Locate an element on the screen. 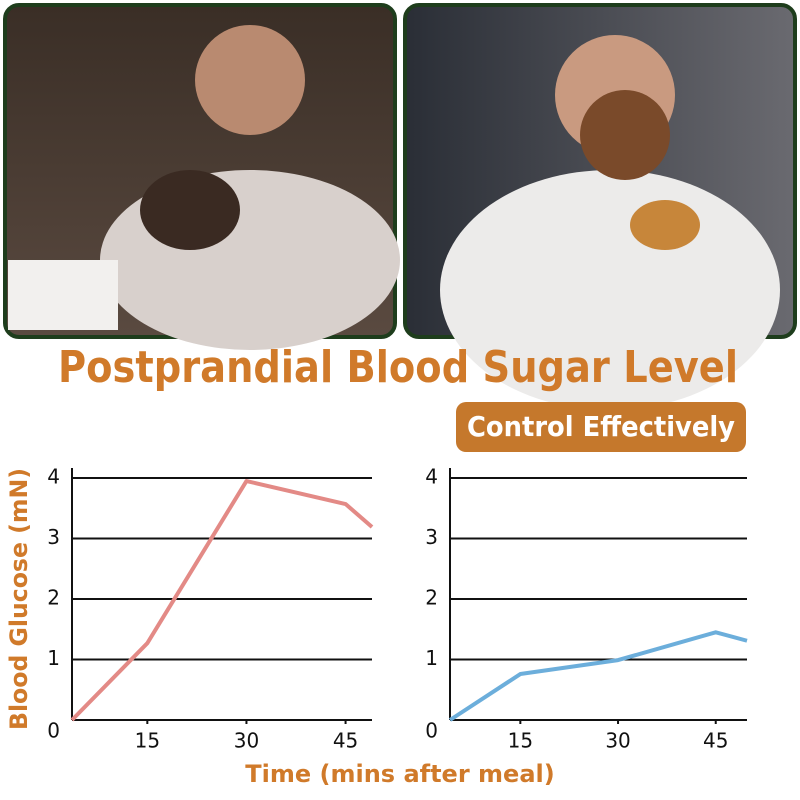 This screenshot has height=800, width=800. y-axis-label: Blood Glucose (mN) is located at coordinates (19, 599).